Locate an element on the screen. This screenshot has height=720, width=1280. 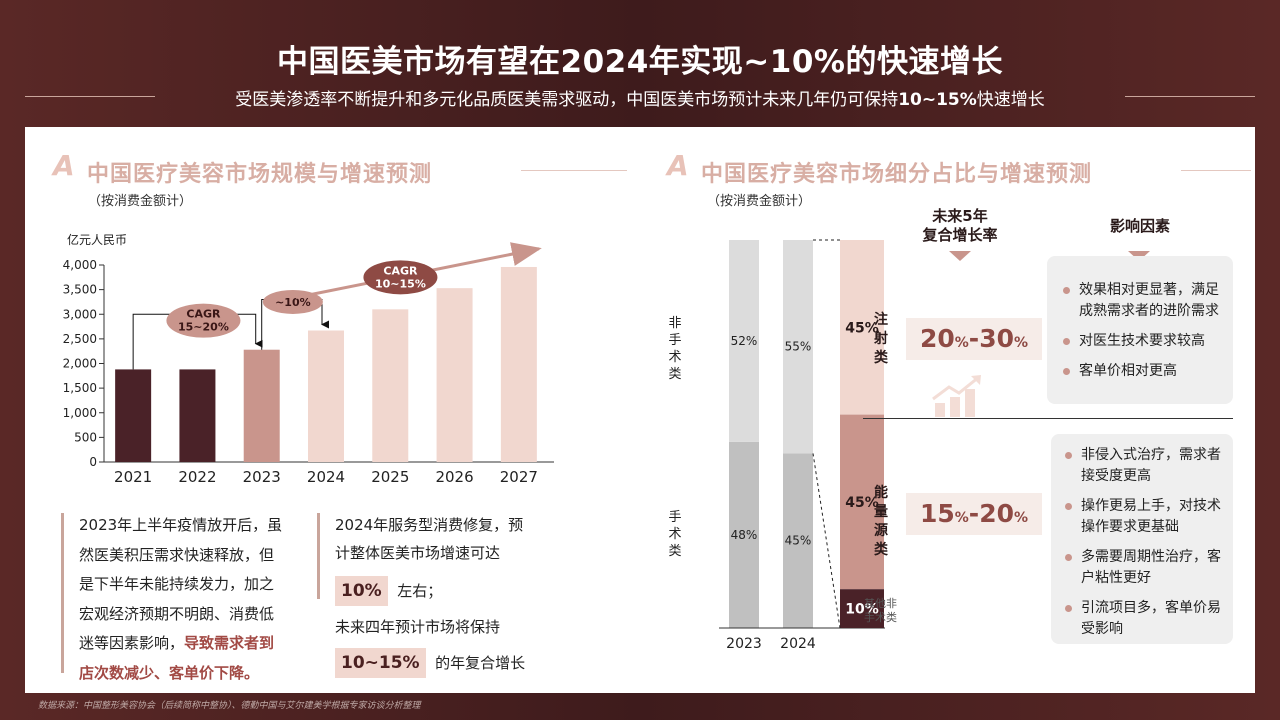
cagr-label-1-line1: CAGR is located at coordinates (203, 314).